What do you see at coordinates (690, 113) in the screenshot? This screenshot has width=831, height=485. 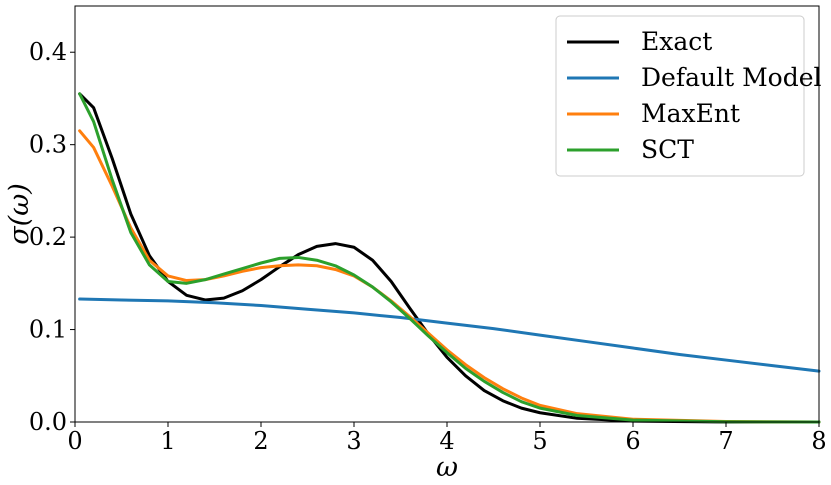 I see `legend-label: MaxEnt` at bounding box center [690, 113].